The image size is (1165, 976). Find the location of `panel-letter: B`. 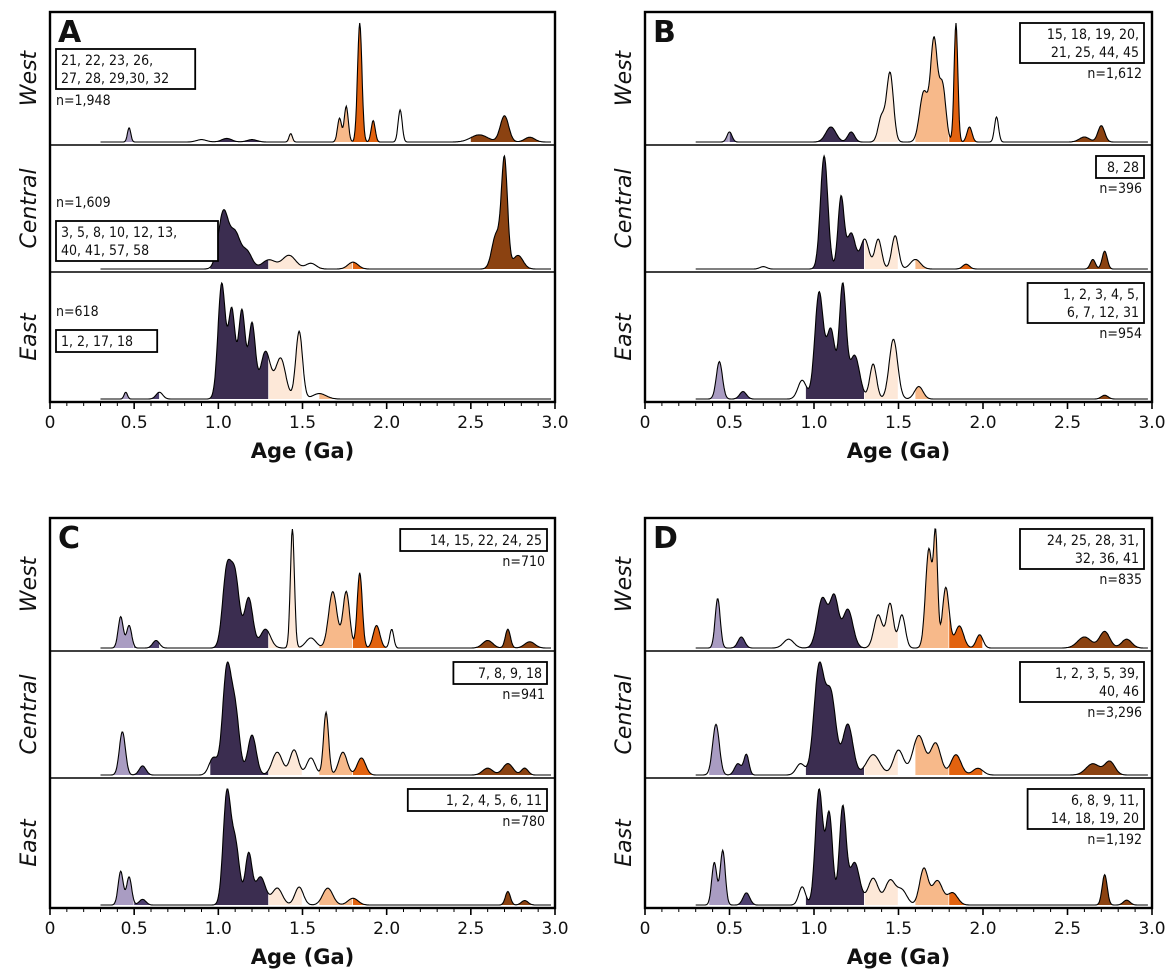

panel-letter: B is located at coordinates (664, 32).